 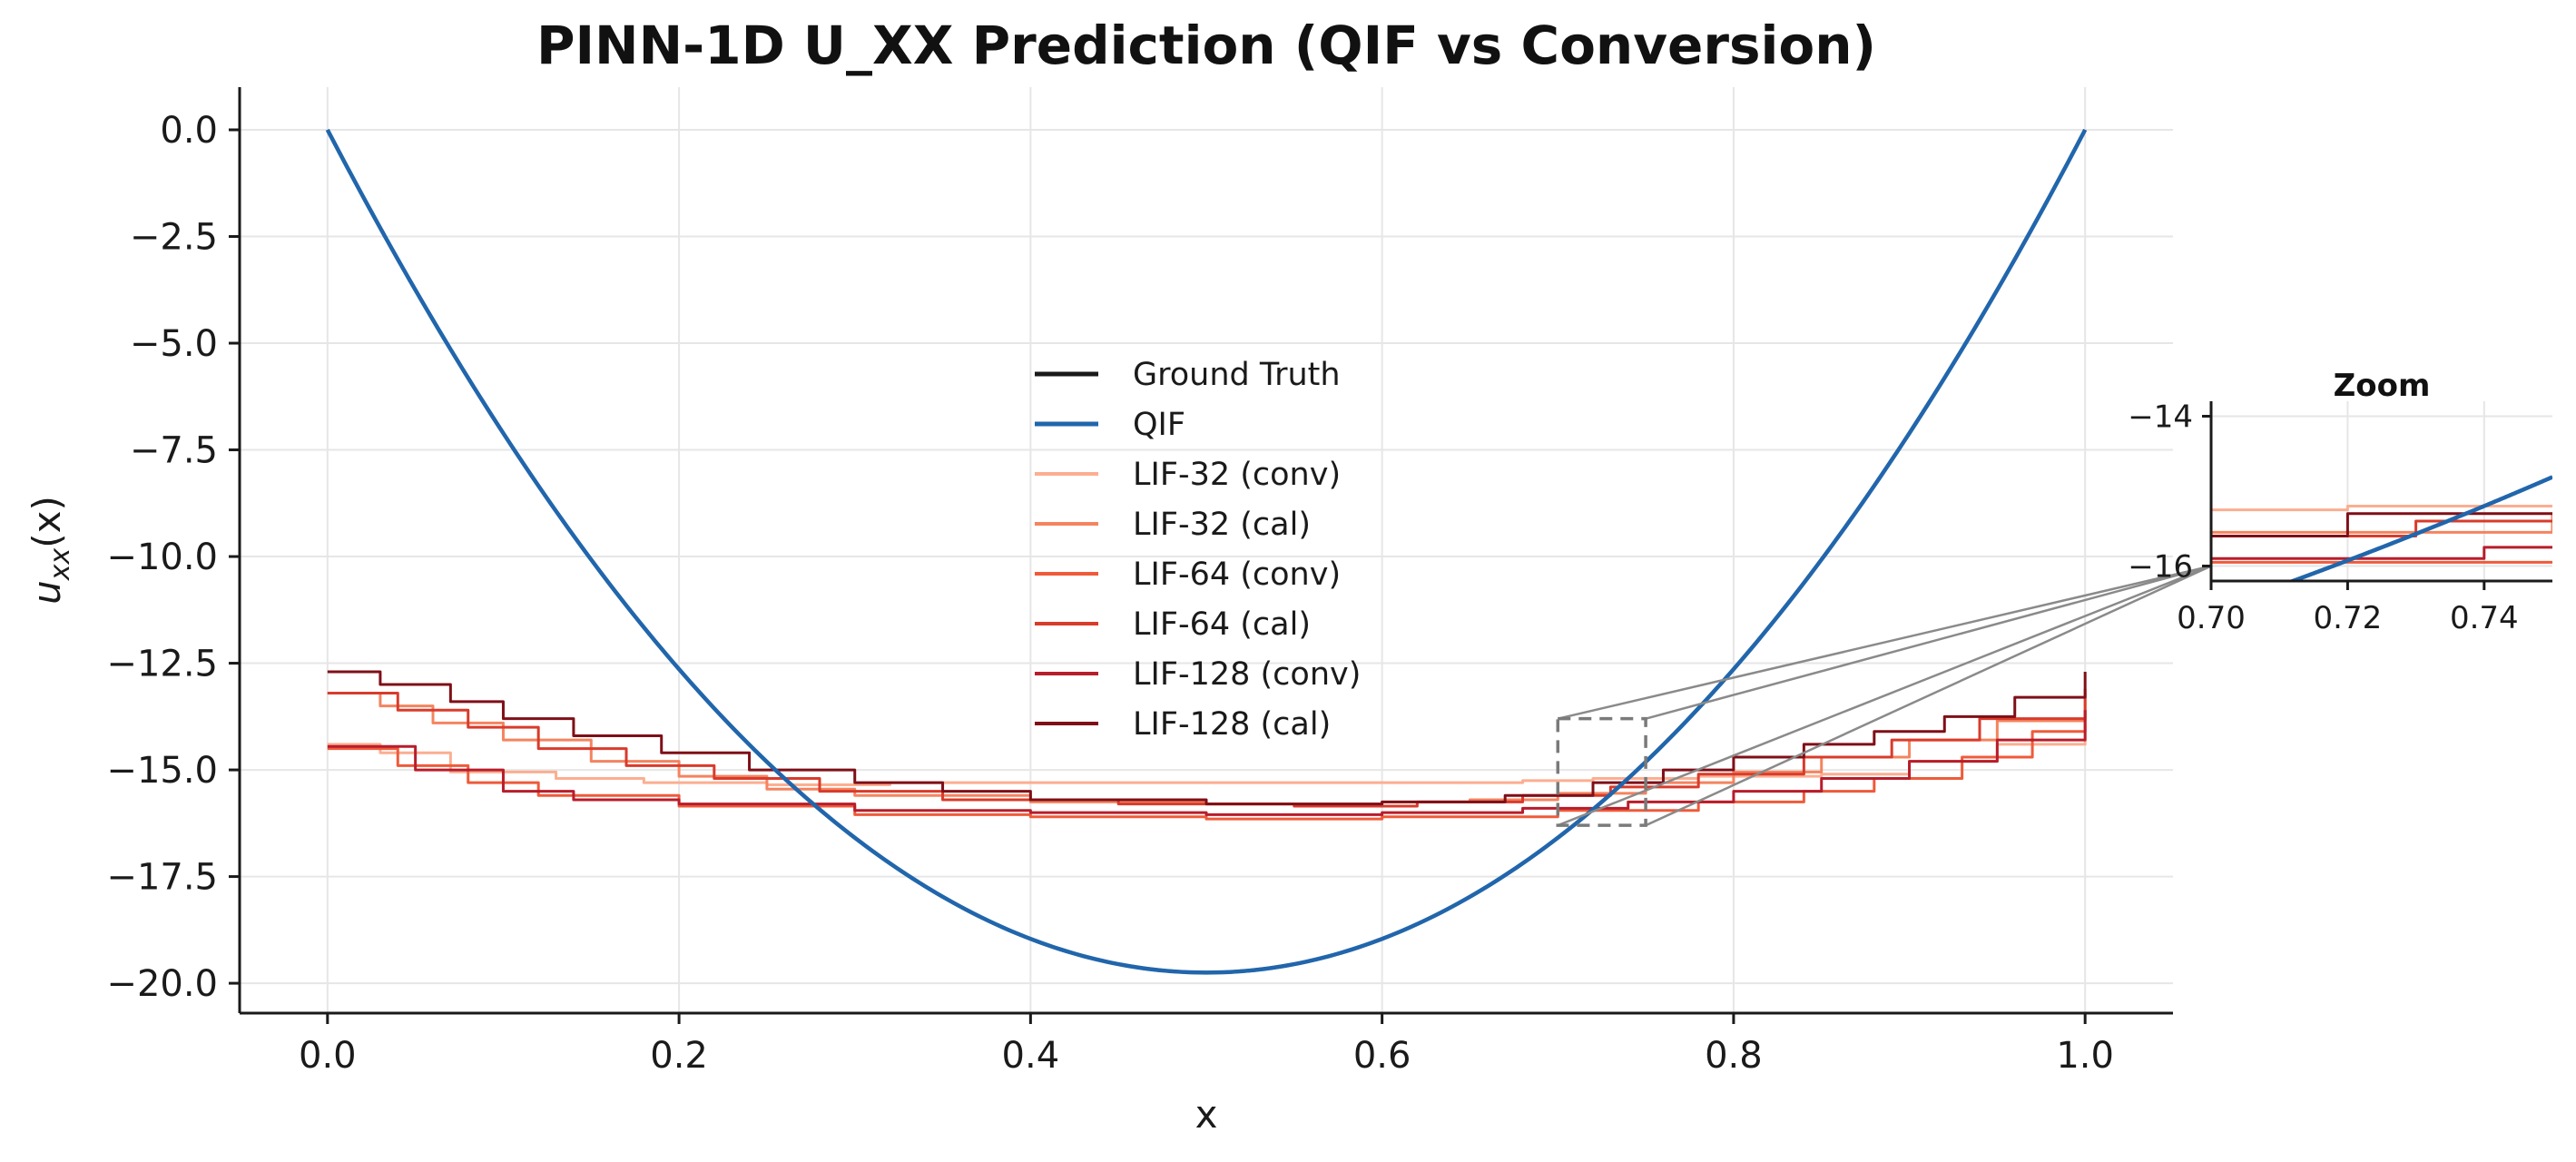 What do you see at coordinates (2484, 618) in the screenshot?
I see `inset-x-tick-label: 0.74` at bounding box center [2484, 618].